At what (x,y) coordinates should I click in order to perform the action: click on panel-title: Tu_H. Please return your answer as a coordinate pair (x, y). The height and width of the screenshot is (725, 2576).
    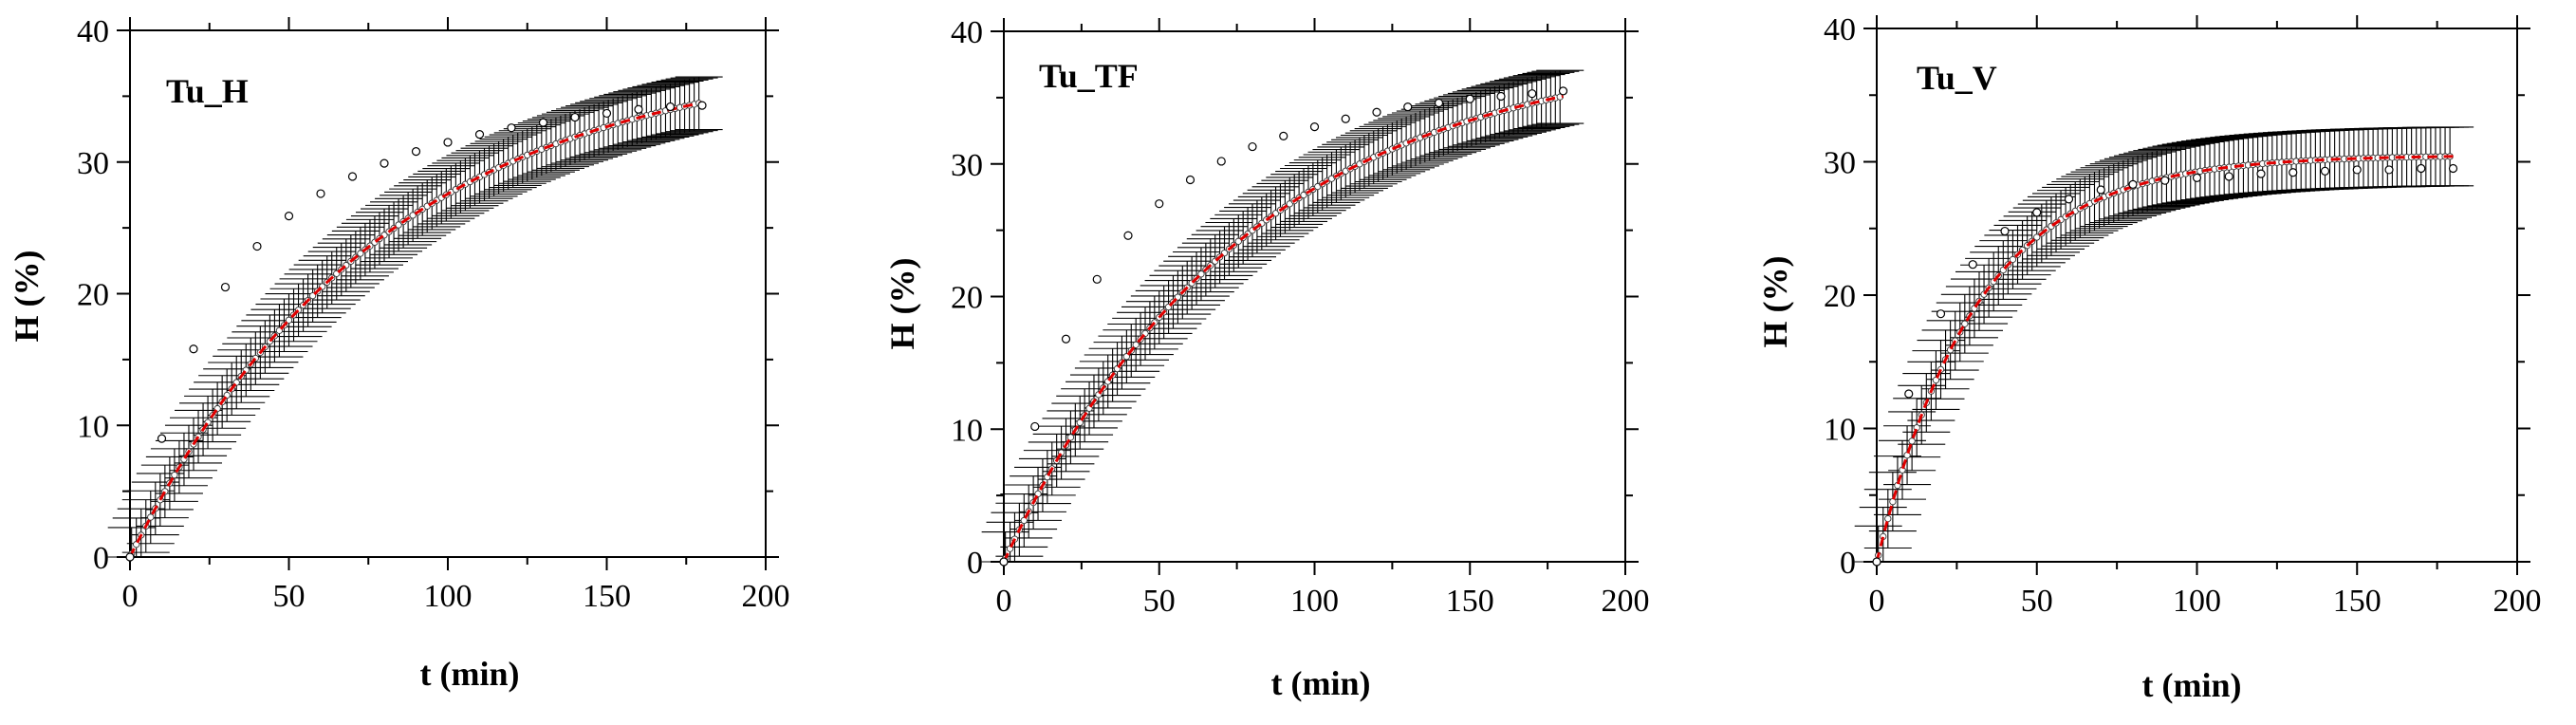
    Looking at the image, I should click on (207, 91).